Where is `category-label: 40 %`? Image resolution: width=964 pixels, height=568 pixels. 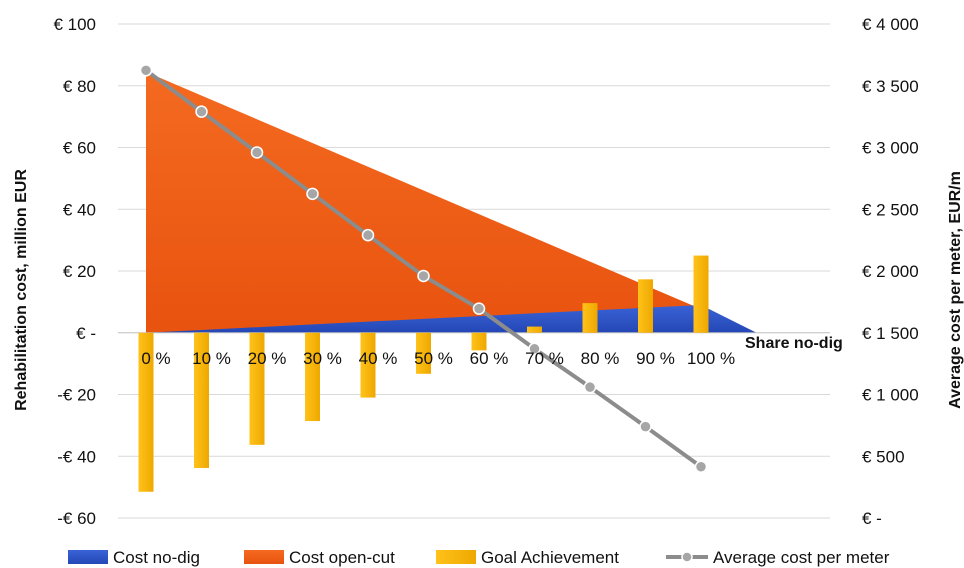
category-label: 40 % is located at coordinates (378, 358).